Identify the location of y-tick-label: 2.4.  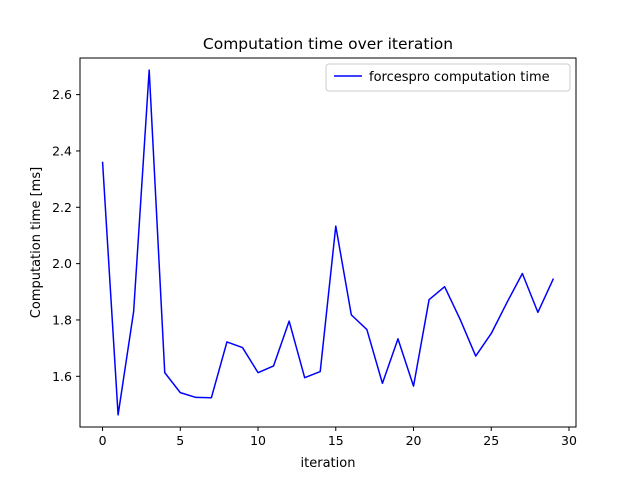
(62, 150).